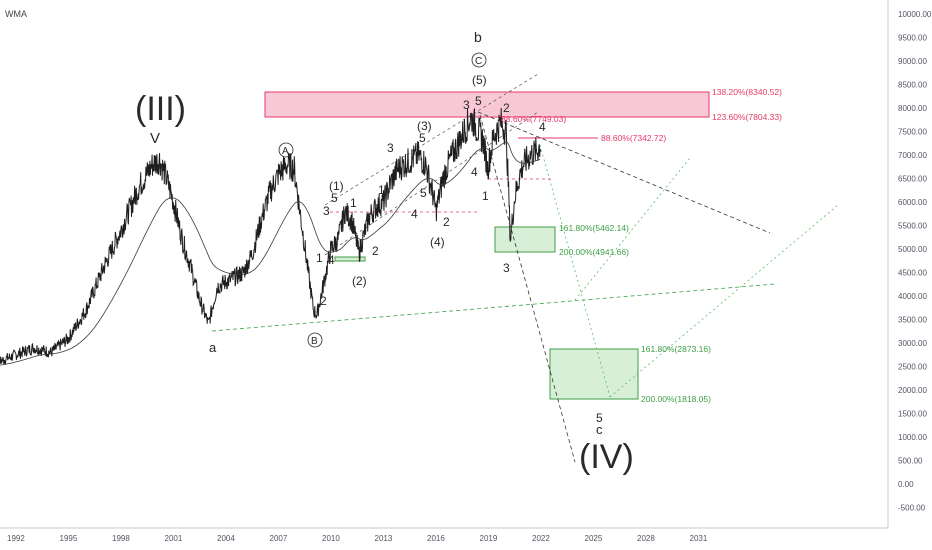 This screenshot has width=932, height=550. What do you see at coordinates (676, 399) in the screenshot?
I see `fib-label: 200.00%(1818.05)` at bounding box center [676, 399].